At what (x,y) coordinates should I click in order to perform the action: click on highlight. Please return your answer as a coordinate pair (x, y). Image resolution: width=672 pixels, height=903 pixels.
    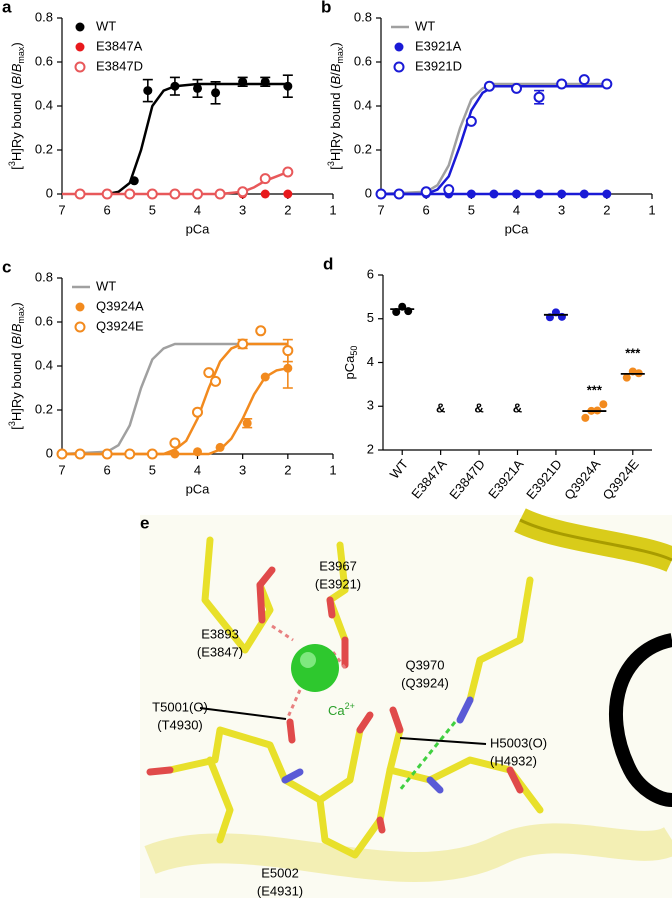
    Looking at the image, I should click on (308, 660).